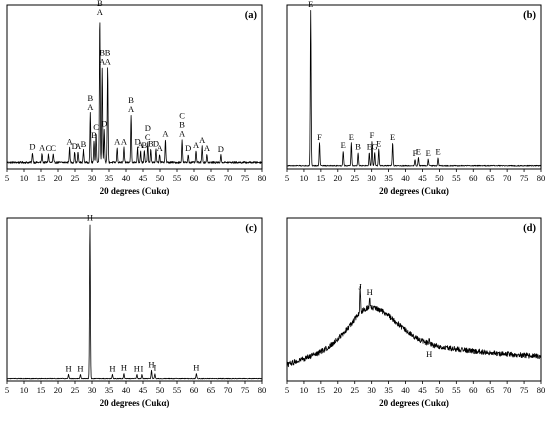 This screenshot has width=550, height=429. I want to click on panel-label: (b), so click(529, 15).